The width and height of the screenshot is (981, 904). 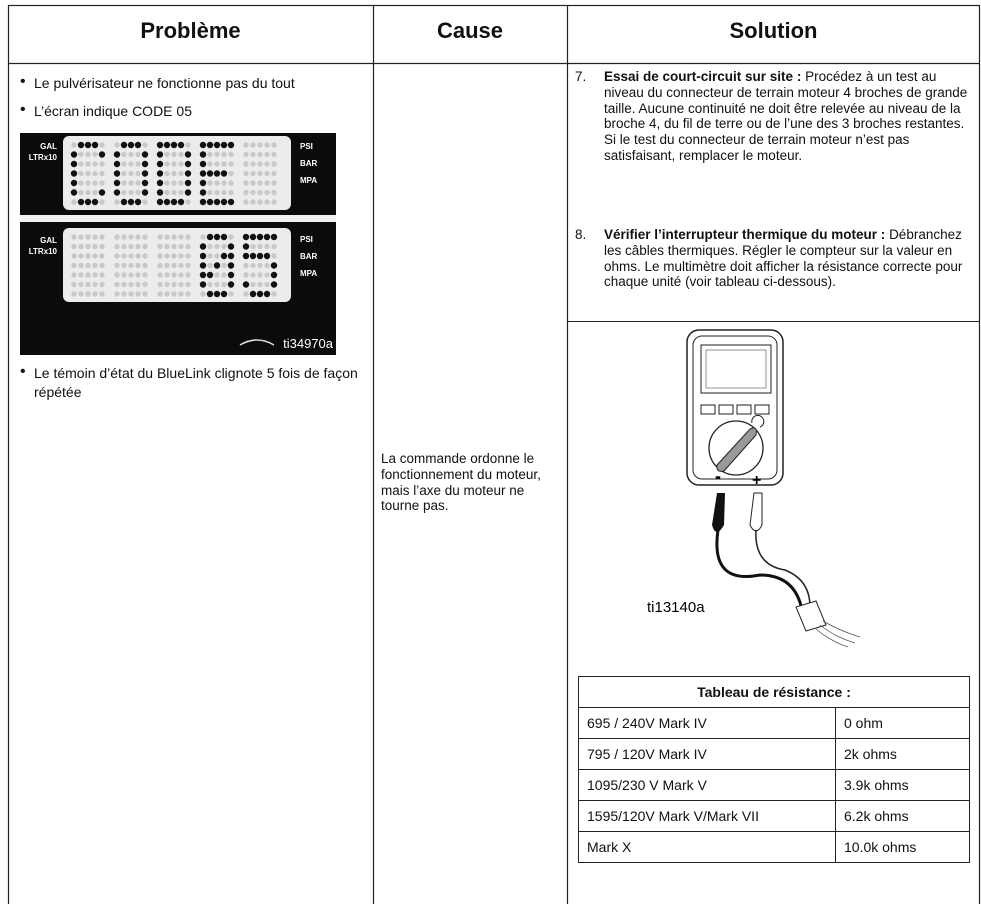 What do you see at coordinates (735, 407) in the screenshot?
I see `meter-bezel` at bounding box center [735, 407].